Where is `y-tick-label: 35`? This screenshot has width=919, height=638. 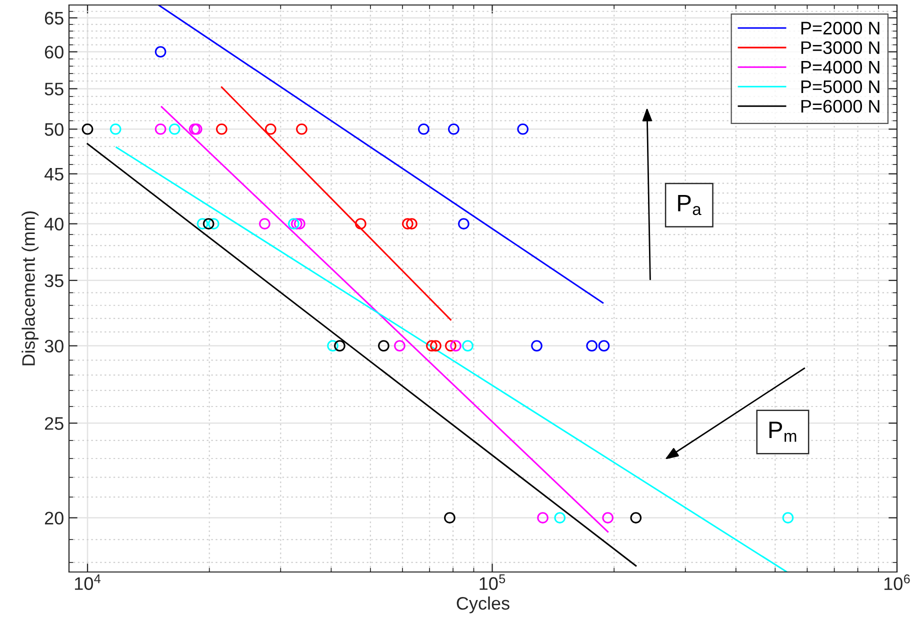
y-tick-label: 35 is located at coordinates (54, 281).